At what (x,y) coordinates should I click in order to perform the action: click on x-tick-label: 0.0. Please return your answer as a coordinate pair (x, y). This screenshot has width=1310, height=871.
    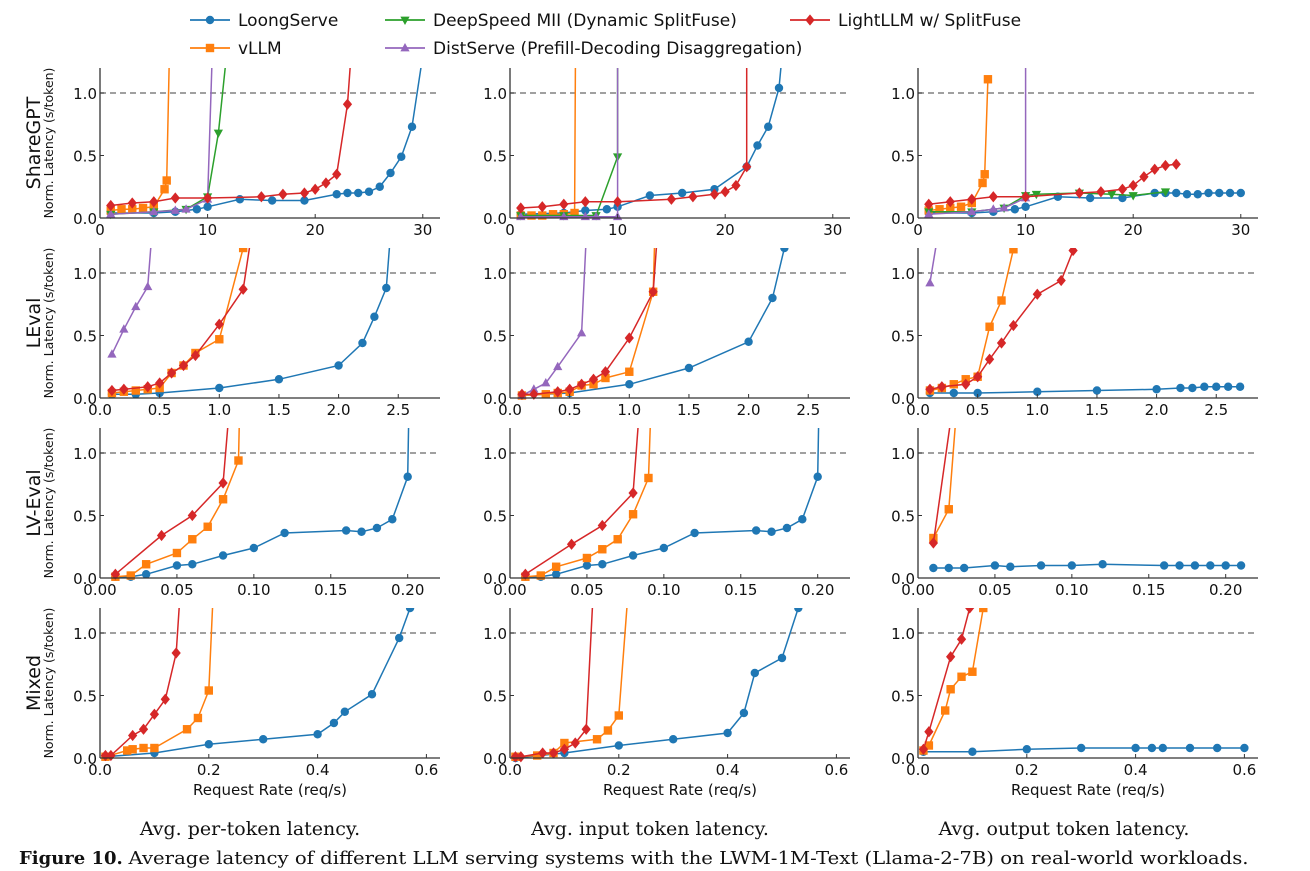
    Looking at the image, I should click on (510, 410).